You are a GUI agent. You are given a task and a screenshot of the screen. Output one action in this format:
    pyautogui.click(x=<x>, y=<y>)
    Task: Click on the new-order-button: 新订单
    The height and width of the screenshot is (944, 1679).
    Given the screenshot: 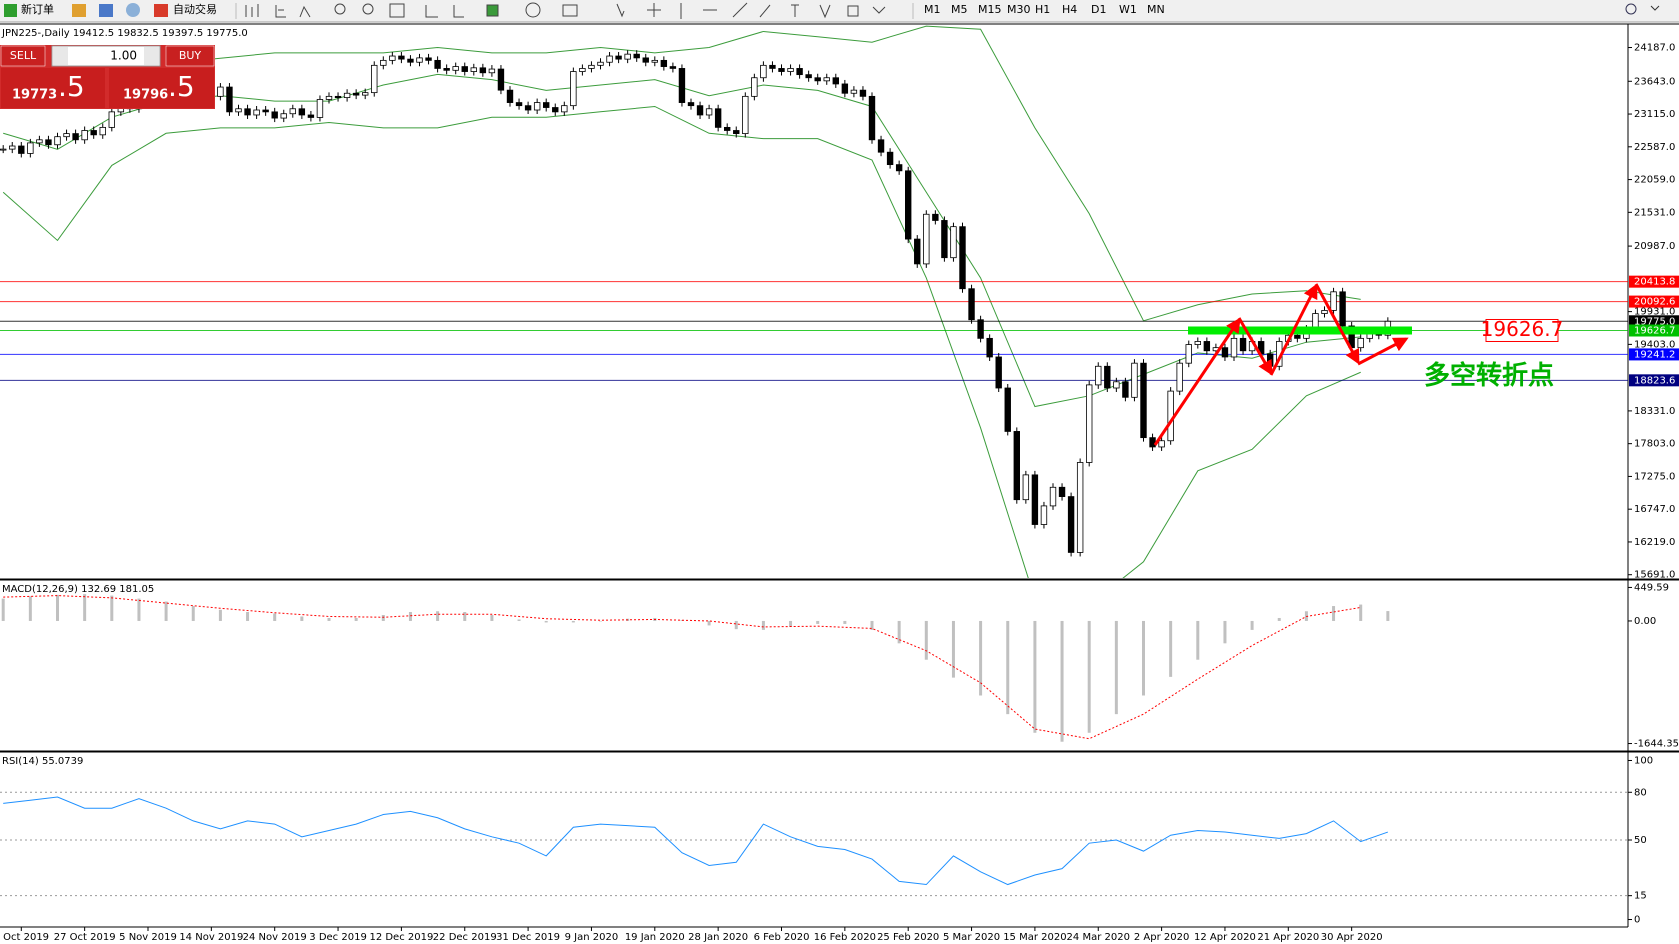 What is the action you would take?
    pyautogui.click(x=37, y=9)
    